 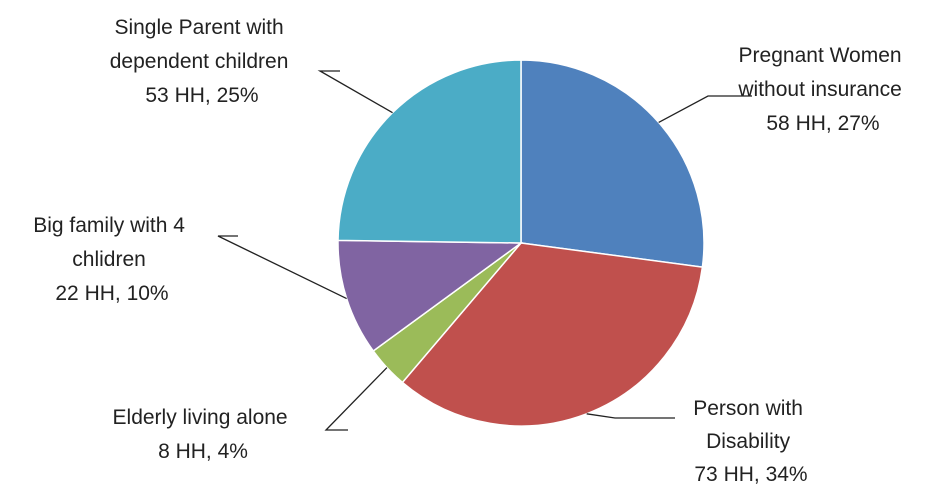 What do you see at coordinates (198, 27) in the screenshot?
I see `slice-label-single-parent-line-1: Single Parent with` at bounding box center [198, 27].